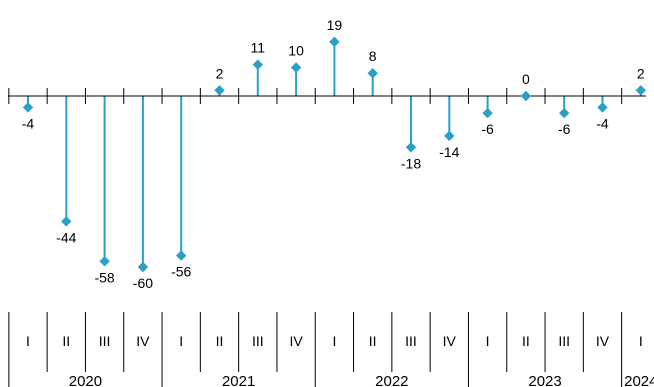  What do you see at coordinates (373, 56) in the screenshot?
I see `data-label: 8` at bounding box center [373, 56].